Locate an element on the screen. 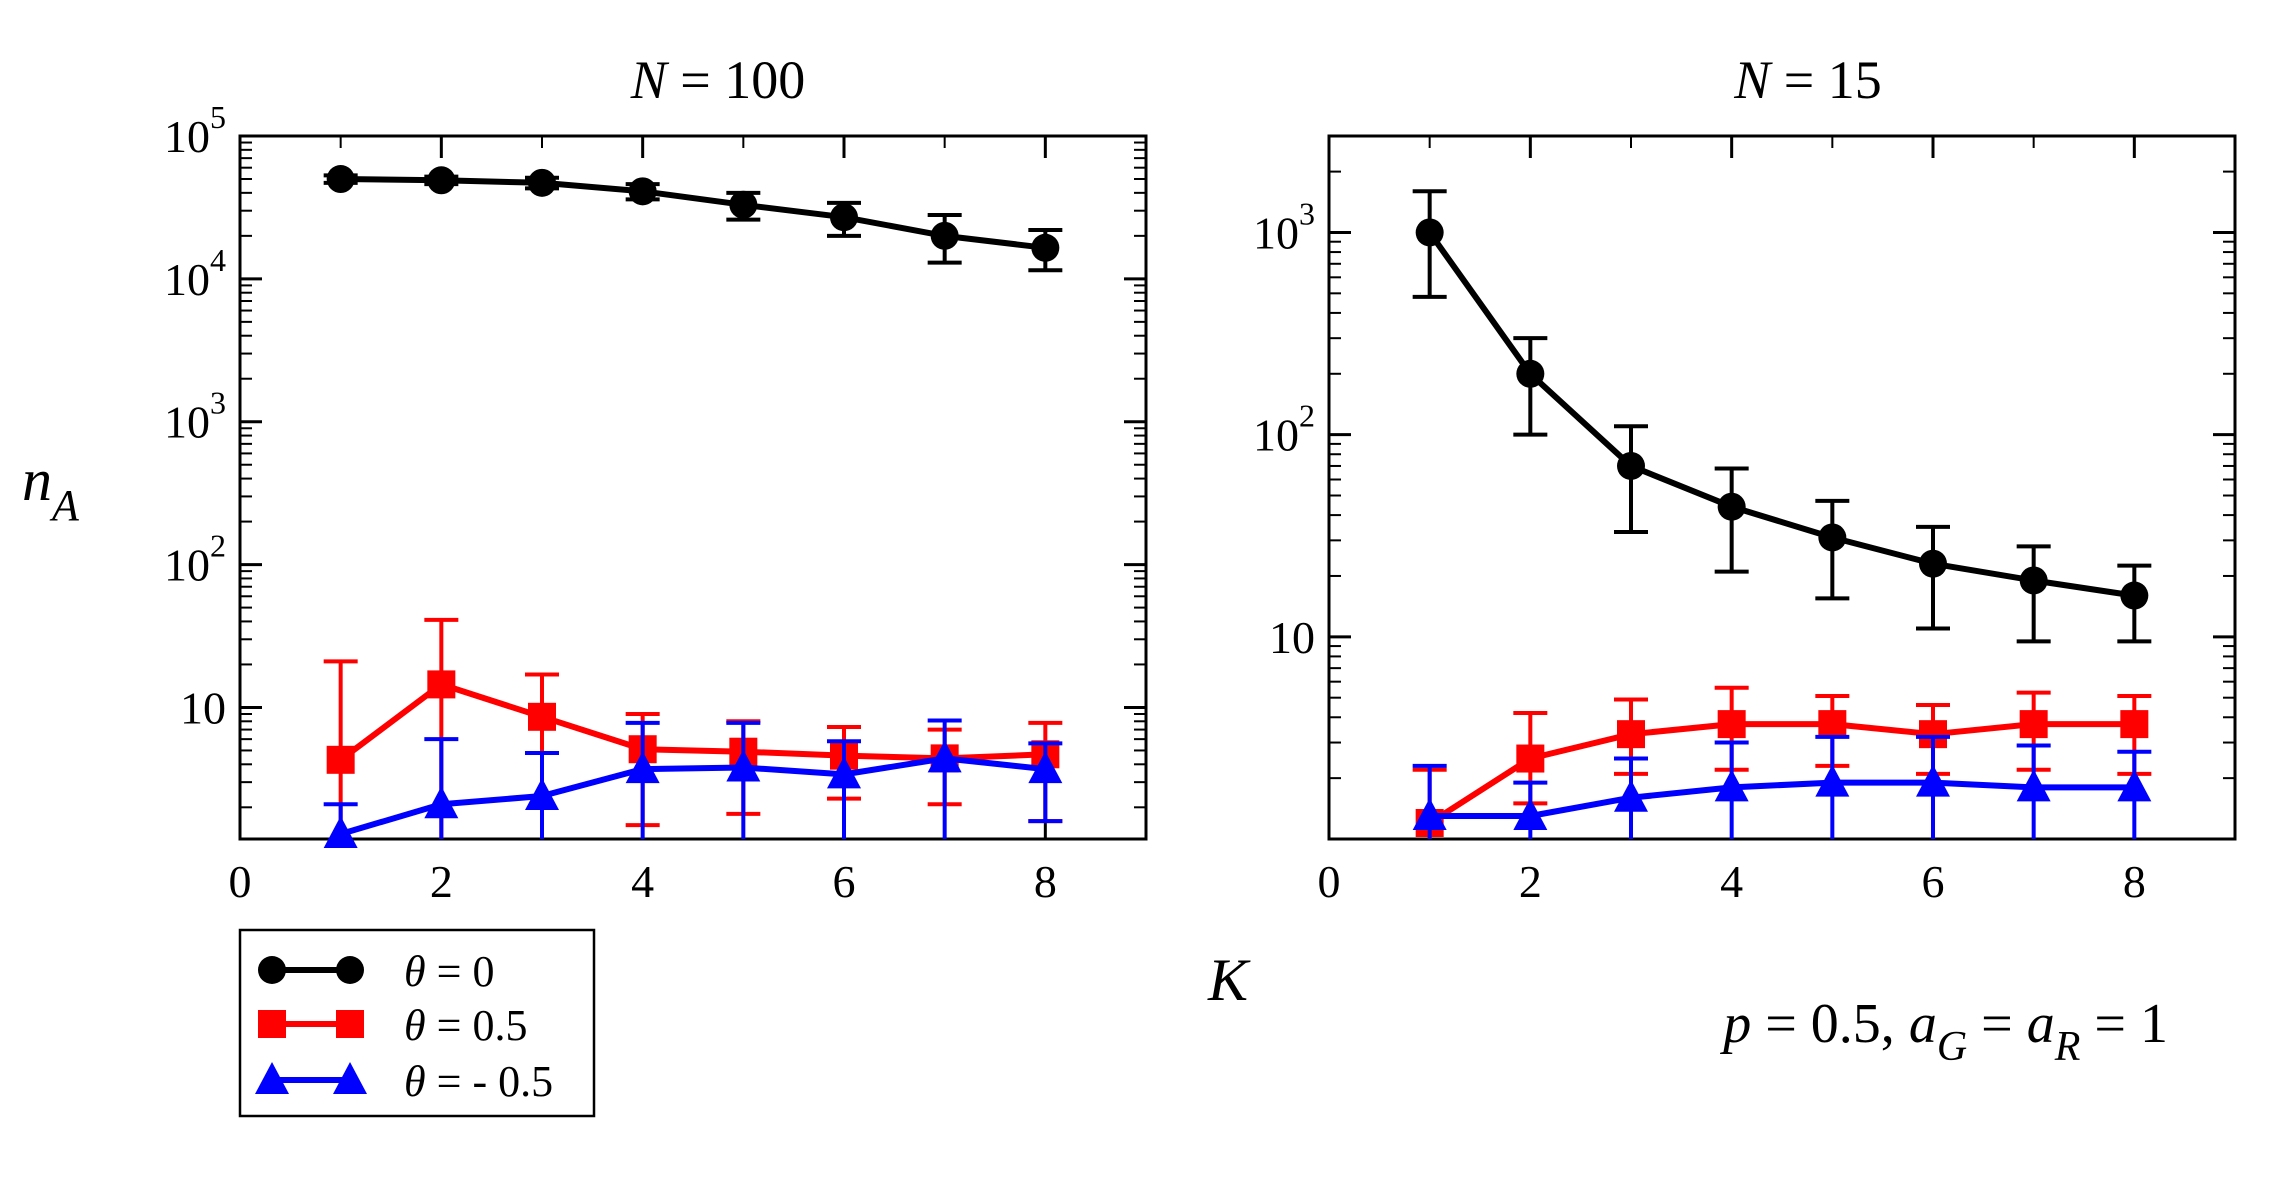 This screenshot has height=1192, width=2276. y-tick-labels: 10 10² 10³ 10⁴ 10⁵ is located at coordinates (195, 416).